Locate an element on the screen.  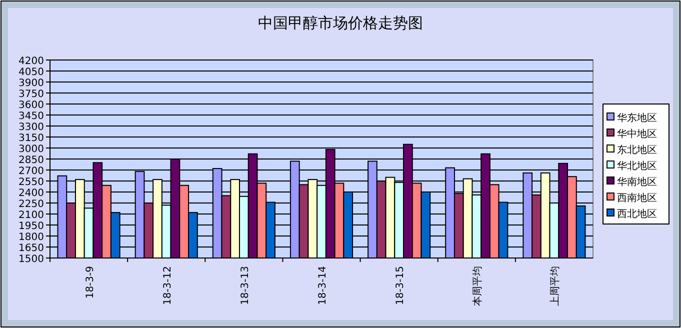
x-tick-label: 18-3-15 is located at coordinates (400, 286).